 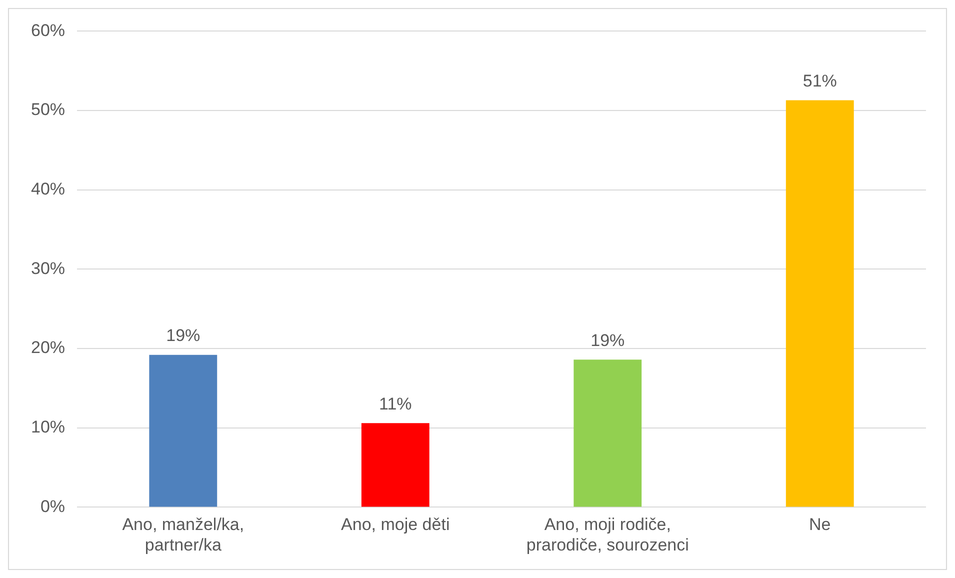 I want to click on data-label: 51%, so click(x=819, y=80).